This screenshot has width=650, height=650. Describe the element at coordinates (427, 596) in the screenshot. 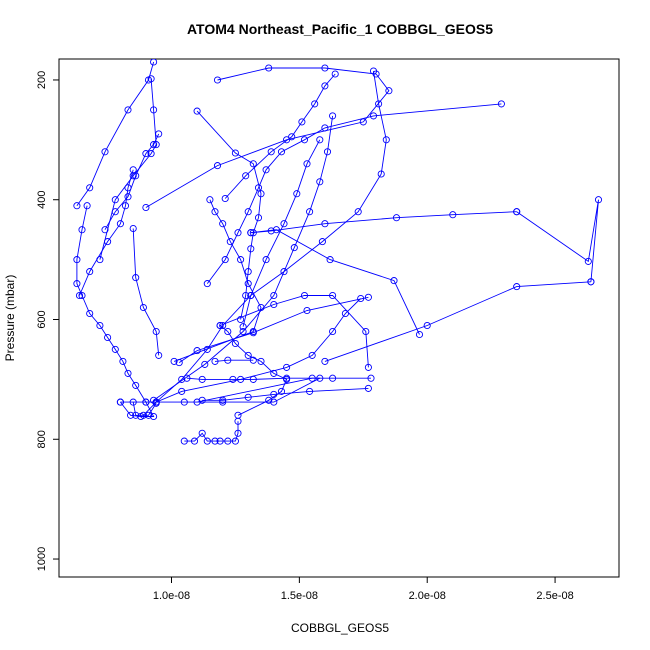

I see `x-tick-label: 2.0e-08` at that location.